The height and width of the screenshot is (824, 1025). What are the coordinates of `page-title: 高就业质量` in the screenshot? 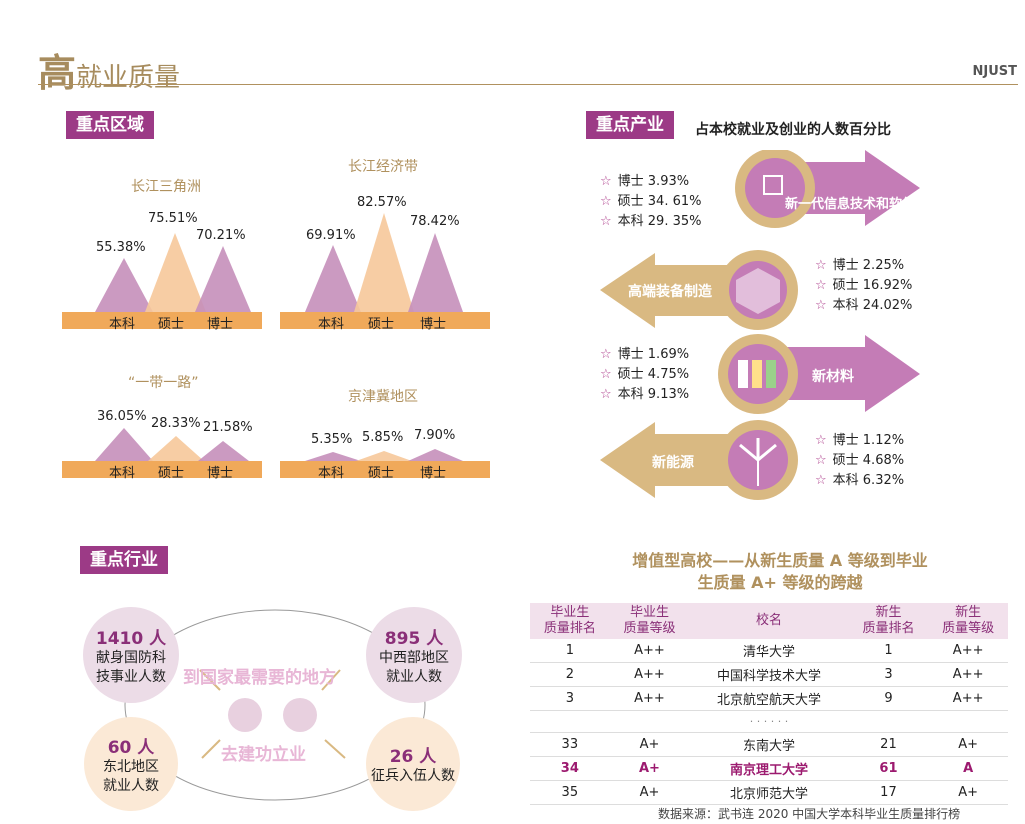 It's located at (109, 69).